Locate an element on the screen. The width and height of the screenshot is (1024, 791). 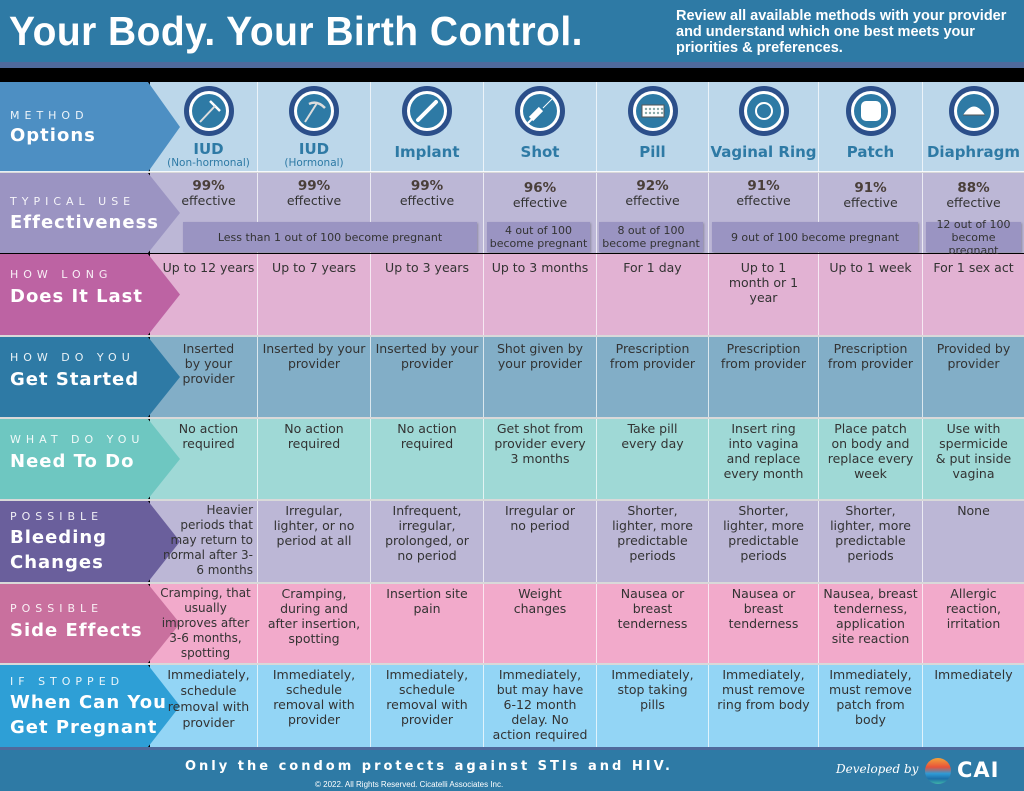
iud-hormonal-icon is located at coordinates (314, 111).